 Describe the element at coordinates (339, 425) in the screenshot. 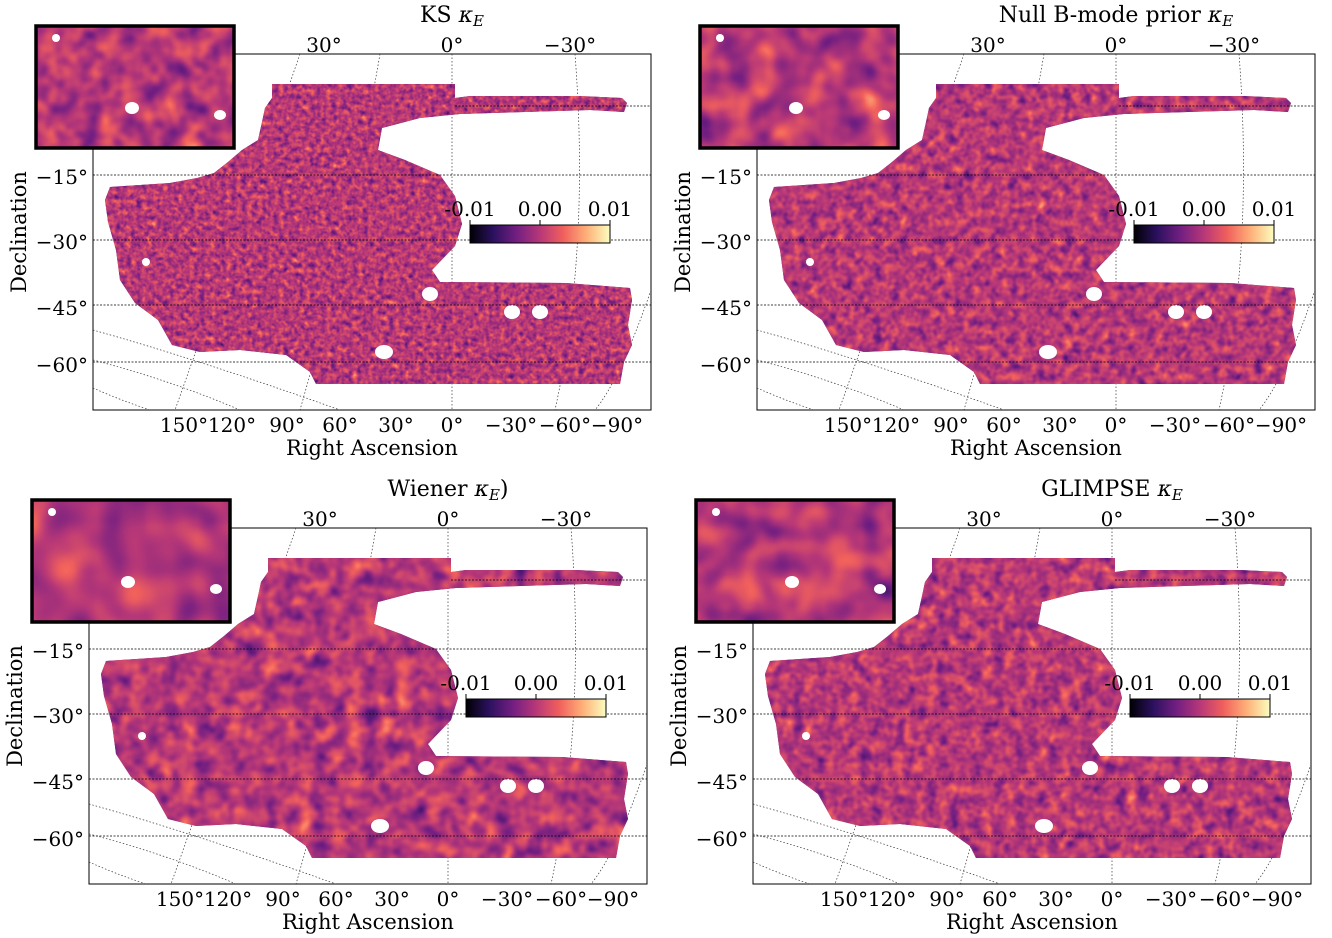

I see `ra-tick-label: 60°` at that location.